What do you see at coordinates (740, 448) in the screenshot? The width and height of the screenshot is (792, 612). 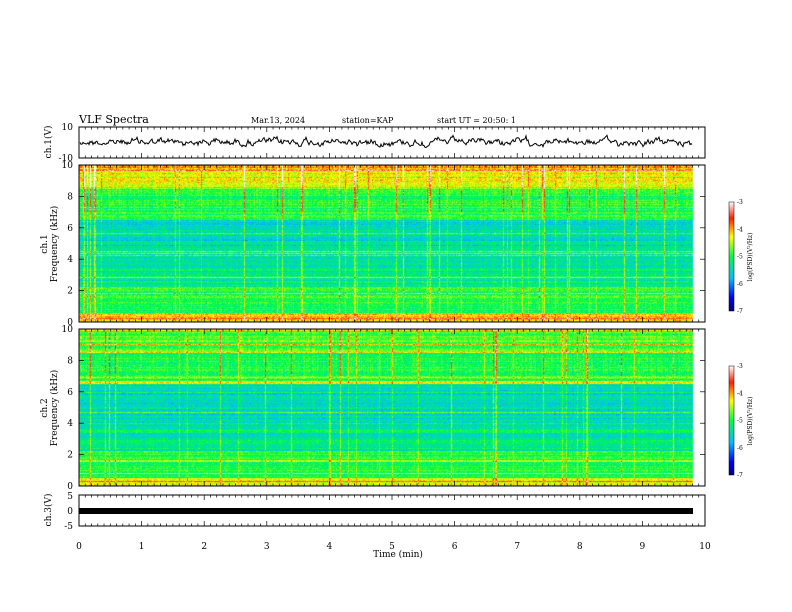 I see `colorbar2-tick--6: -6` at bounding box center [740, 448].